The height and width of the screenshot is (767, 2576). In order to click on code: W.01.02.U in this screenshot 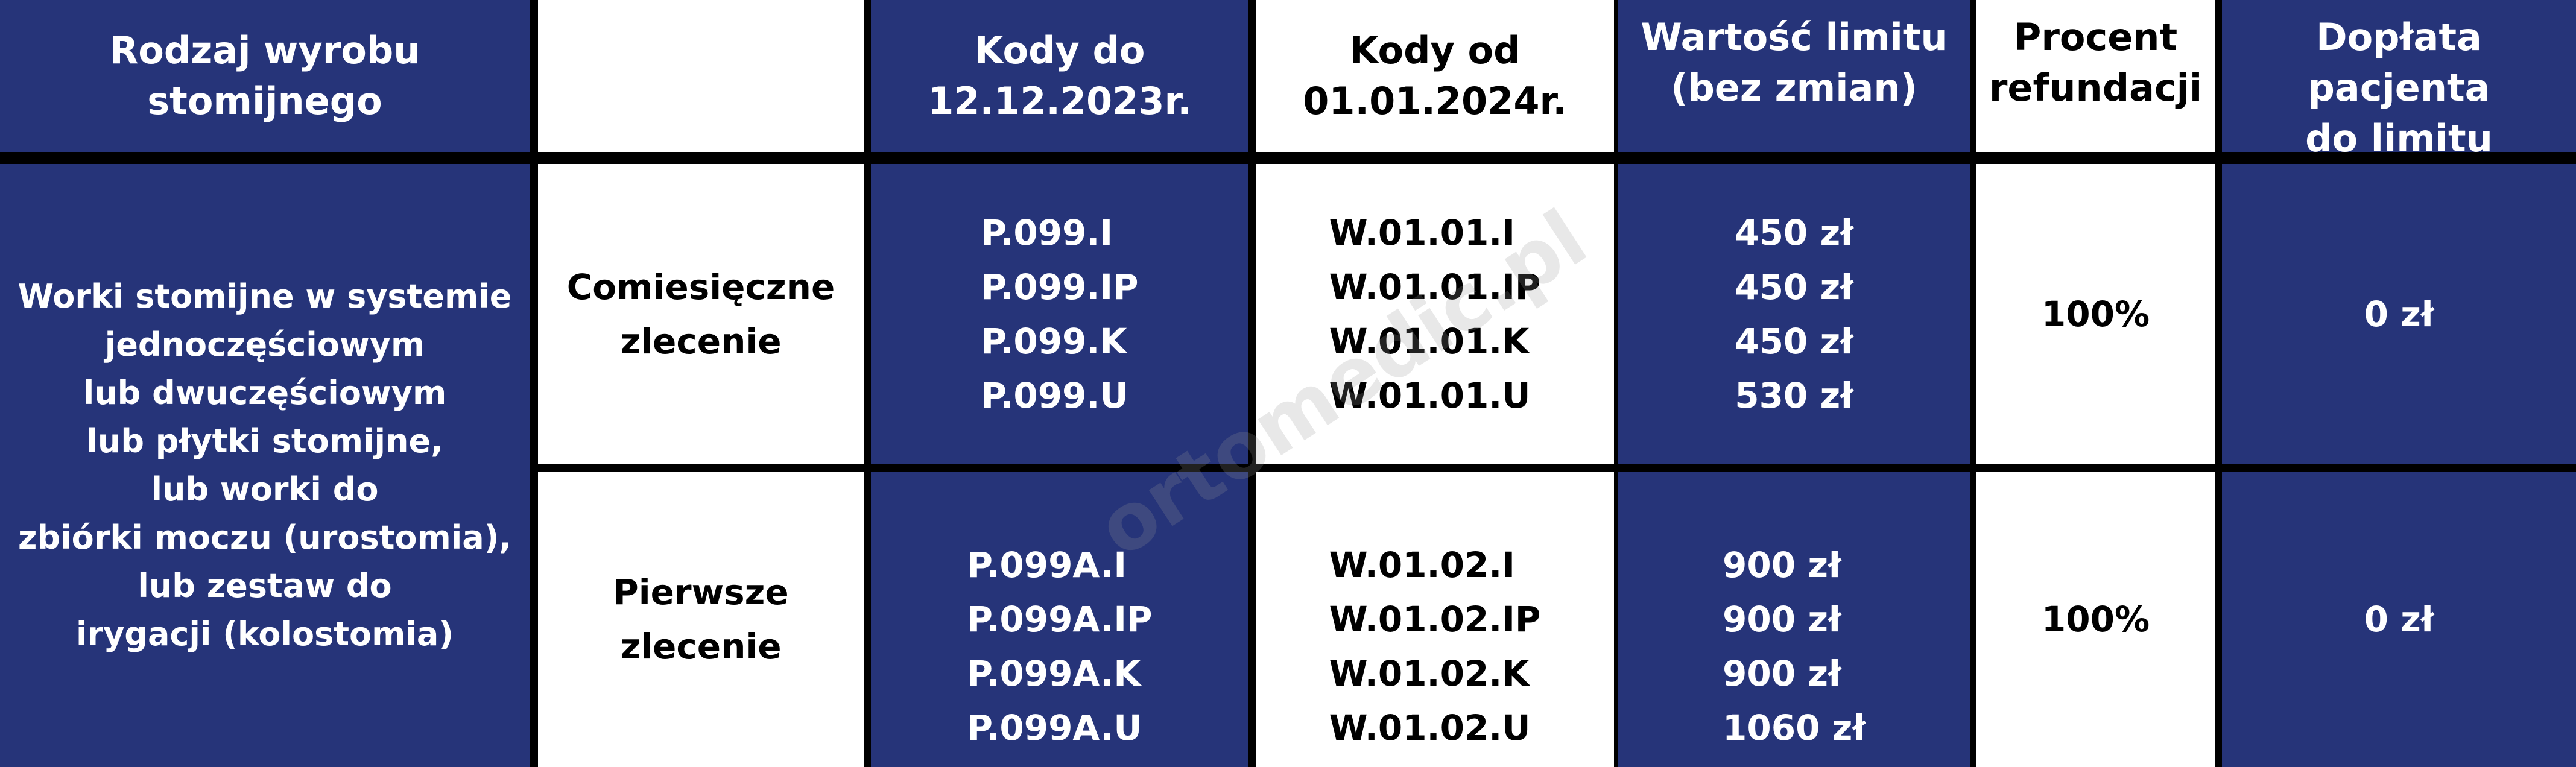, I will do `click(1430, 727)`.